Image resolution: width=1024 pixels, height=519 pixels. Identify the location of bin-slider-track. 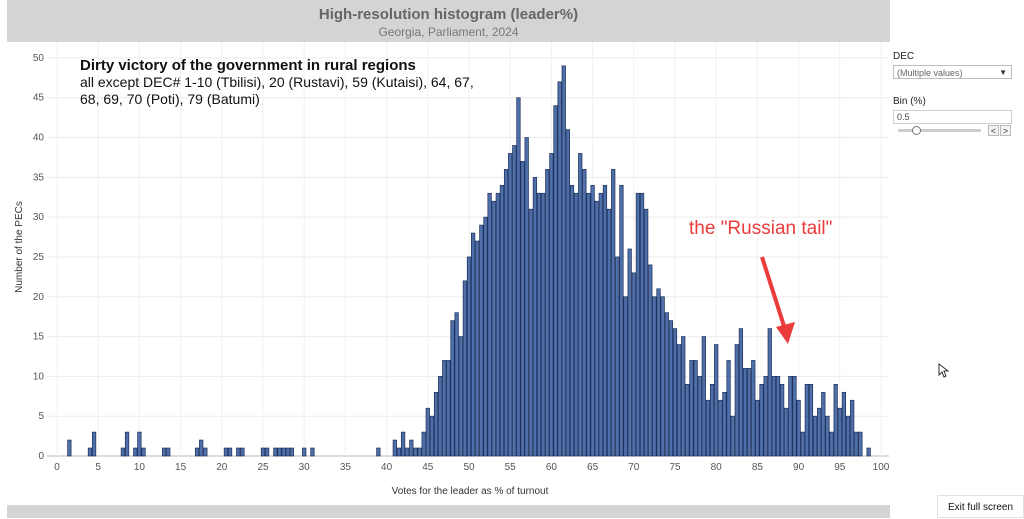
(939, 130).